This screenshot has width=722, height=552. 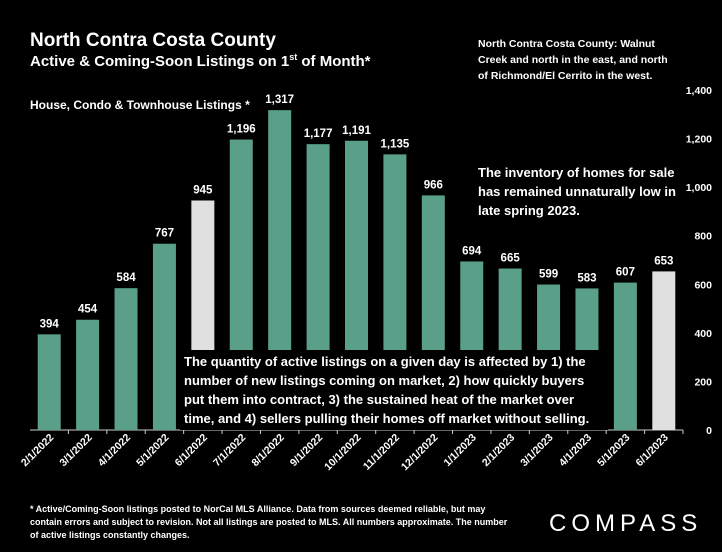 I want to click on x-tick-label: 4/1/2023, so click(x=575, y=450).